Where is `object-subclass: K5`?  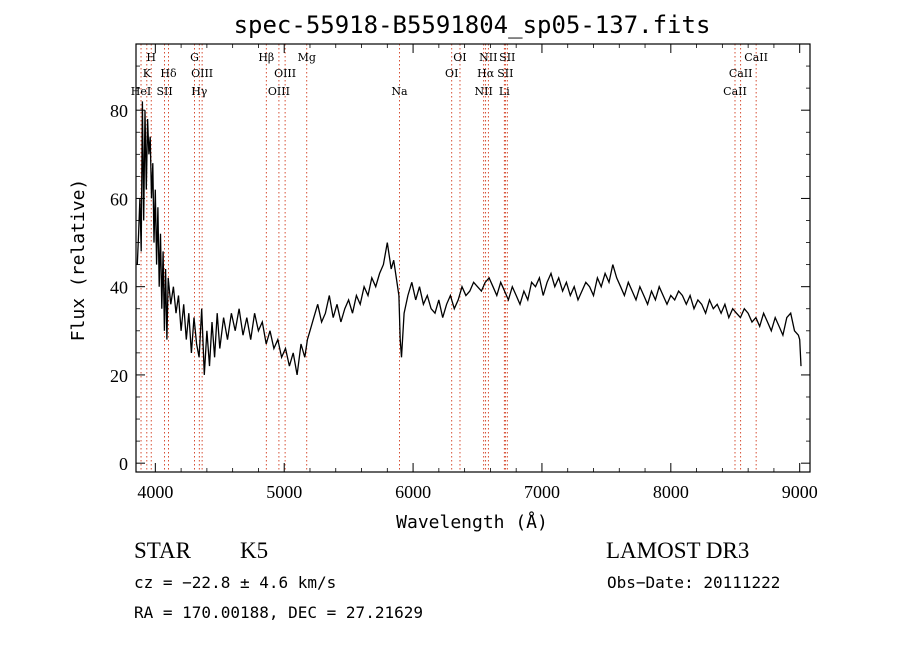 object-subclass: K5 is located at coordinates (254, 550).